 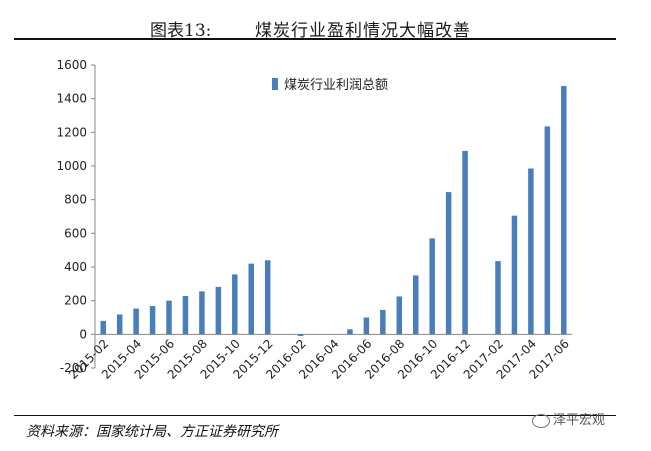 What do you see at coordinates (71, 99) in the screenshot?
I see `y-tick-label: 1400` at bounding box center [71, 99].